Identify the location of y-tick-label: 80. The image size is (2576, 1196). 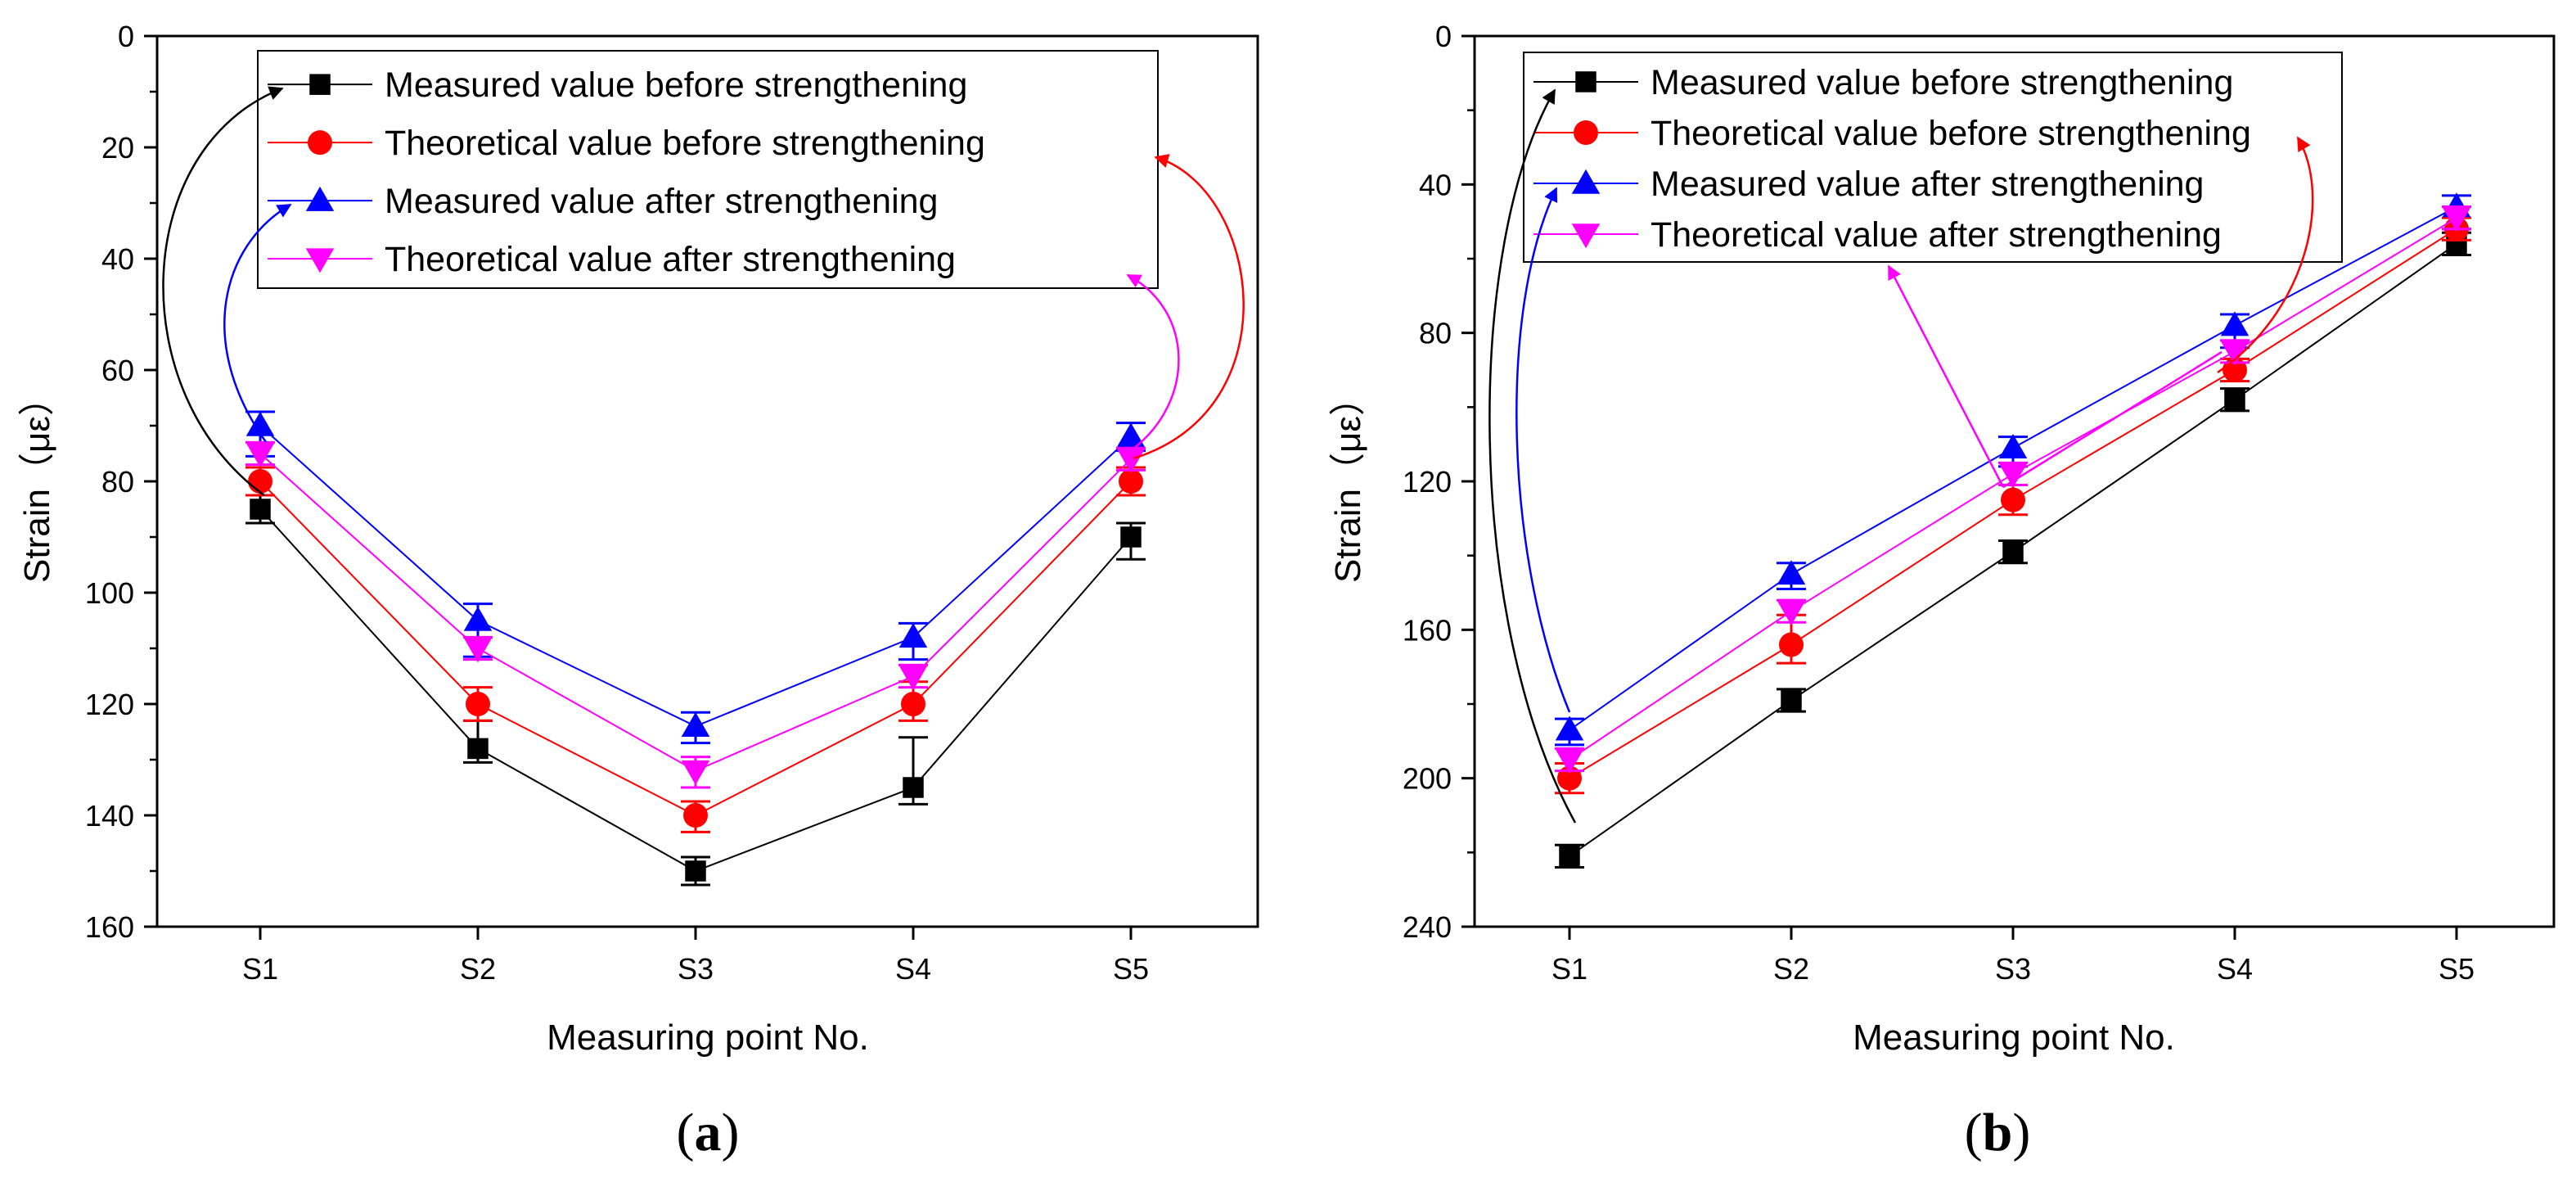
(1435, 333).